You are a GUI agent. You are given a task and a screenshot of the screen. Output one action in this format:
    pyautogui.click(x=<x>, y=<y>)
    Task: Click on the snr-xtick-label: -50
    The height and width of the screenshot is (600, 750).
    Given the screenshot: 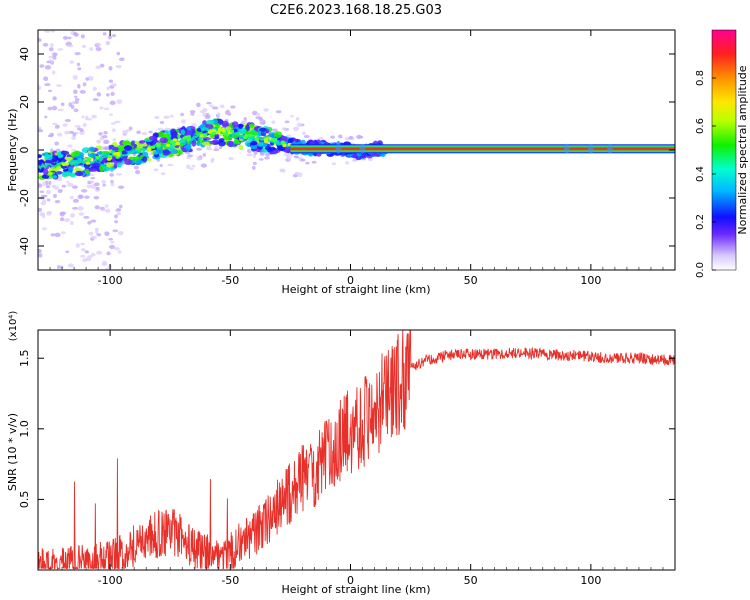 What is the action you would take?
    pyautogui.click(x=230, y=580)
    